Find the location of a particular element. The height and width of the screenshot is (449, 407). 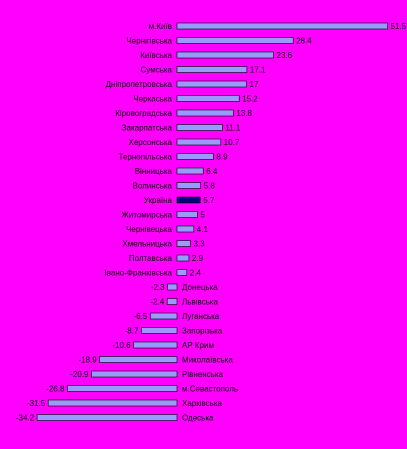

value-label: 13.8 is located at coordinates (244, 113).